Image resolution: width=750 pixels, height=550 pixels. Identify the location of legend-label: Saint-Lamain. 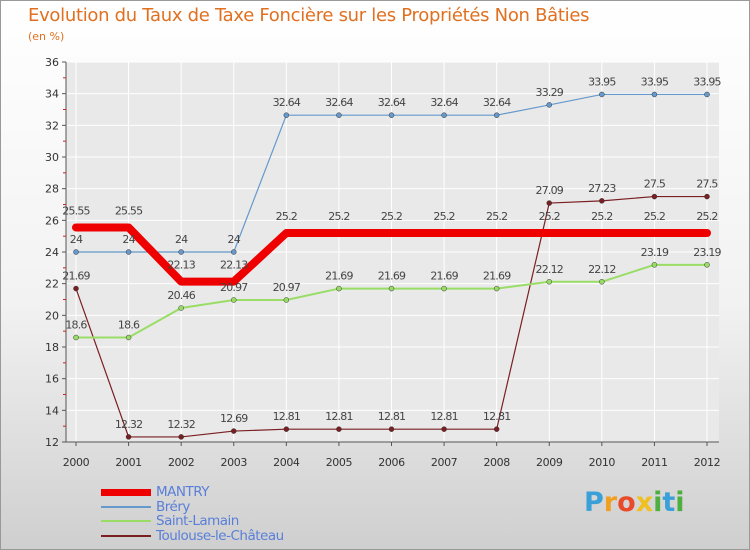
(197, 521).